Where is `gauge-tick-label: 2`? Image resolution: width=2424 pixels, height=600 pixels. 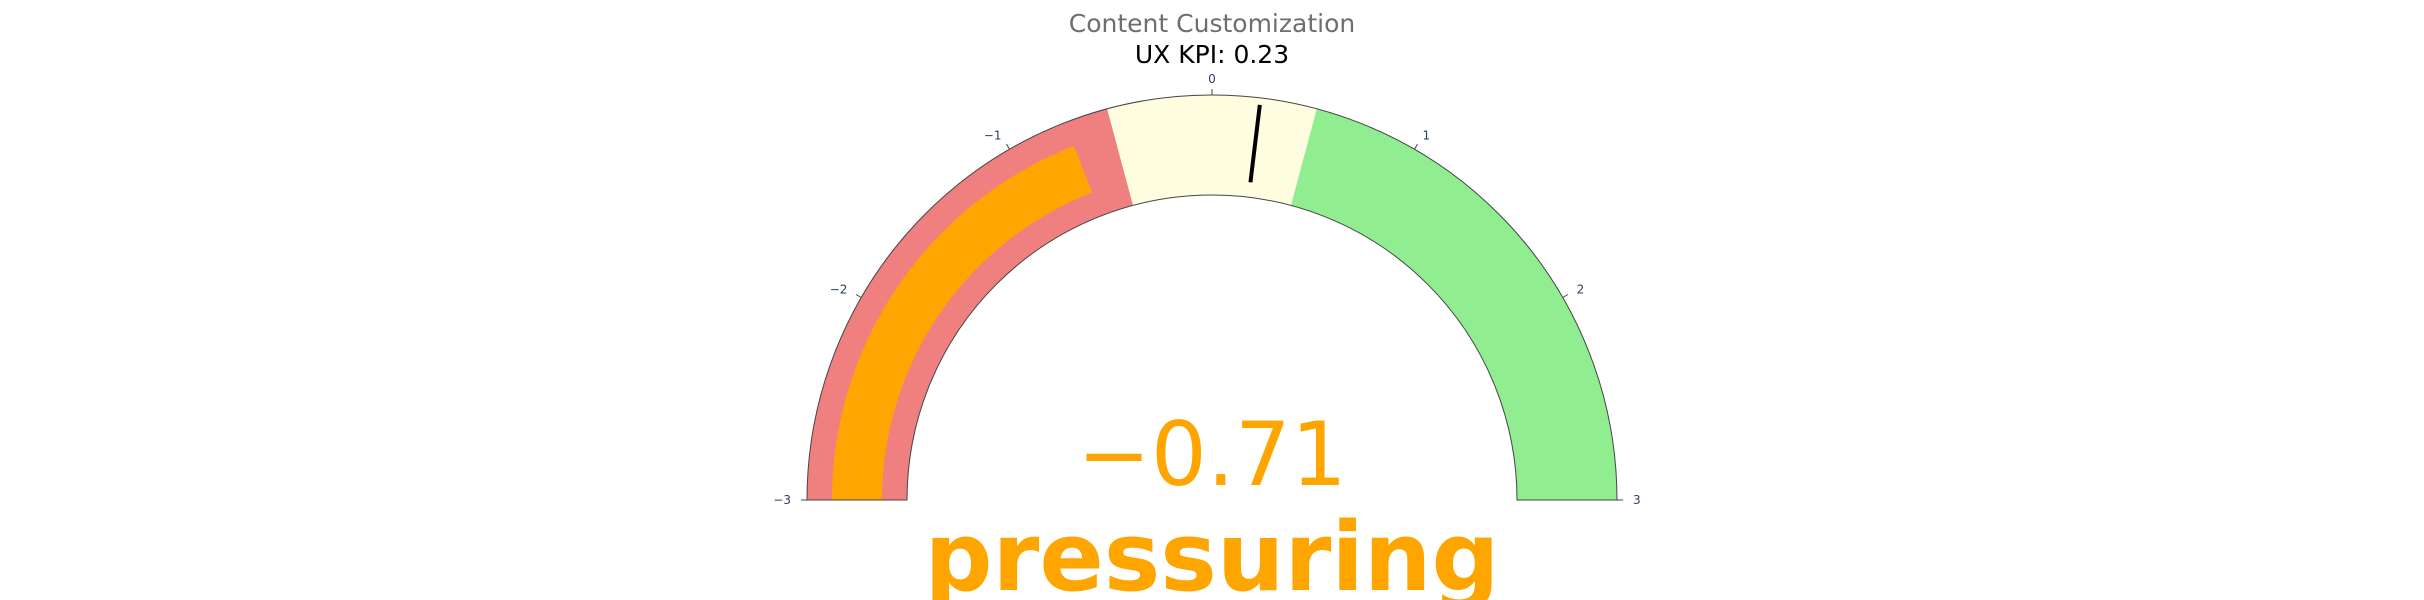 gauge-tick-label: 2 is located at coordinates (1581, 290).